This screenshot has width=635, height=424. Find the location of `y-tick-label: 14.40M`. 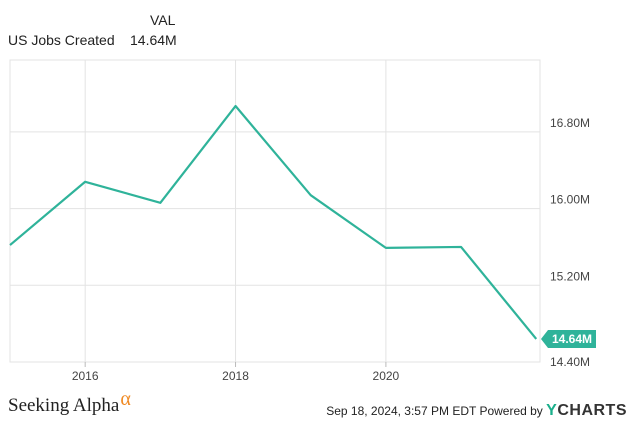

y-tick-label: 14.40M is located at coordinates (570, 362).